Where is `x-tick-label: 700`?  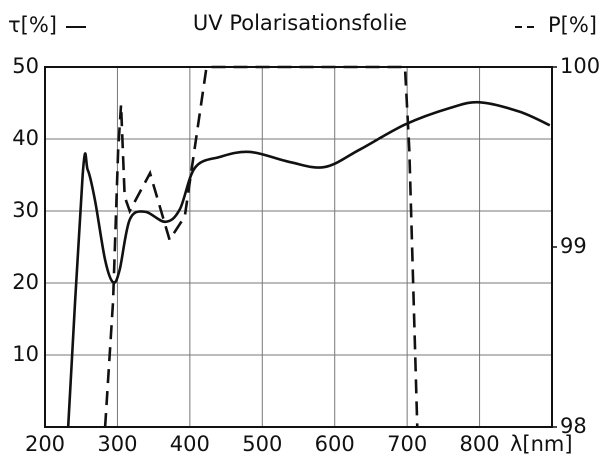 x-tick-label: 700 is located at coordinates (407, 444).